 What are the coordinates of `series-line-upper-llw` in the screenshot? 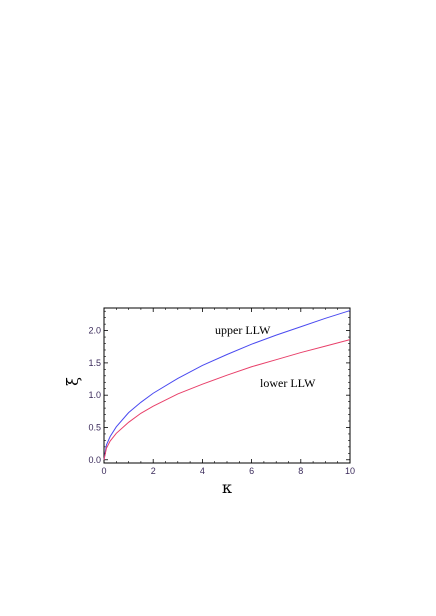 It's located at (227, 385).